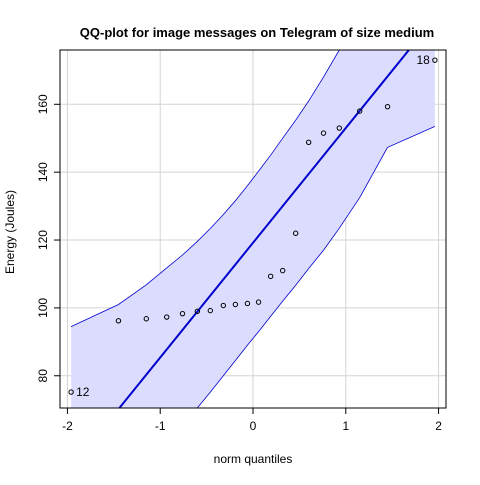  Describe the element at coordinates (43, 240) in the screenshot. I see `y-tick-label: 120` at that location.